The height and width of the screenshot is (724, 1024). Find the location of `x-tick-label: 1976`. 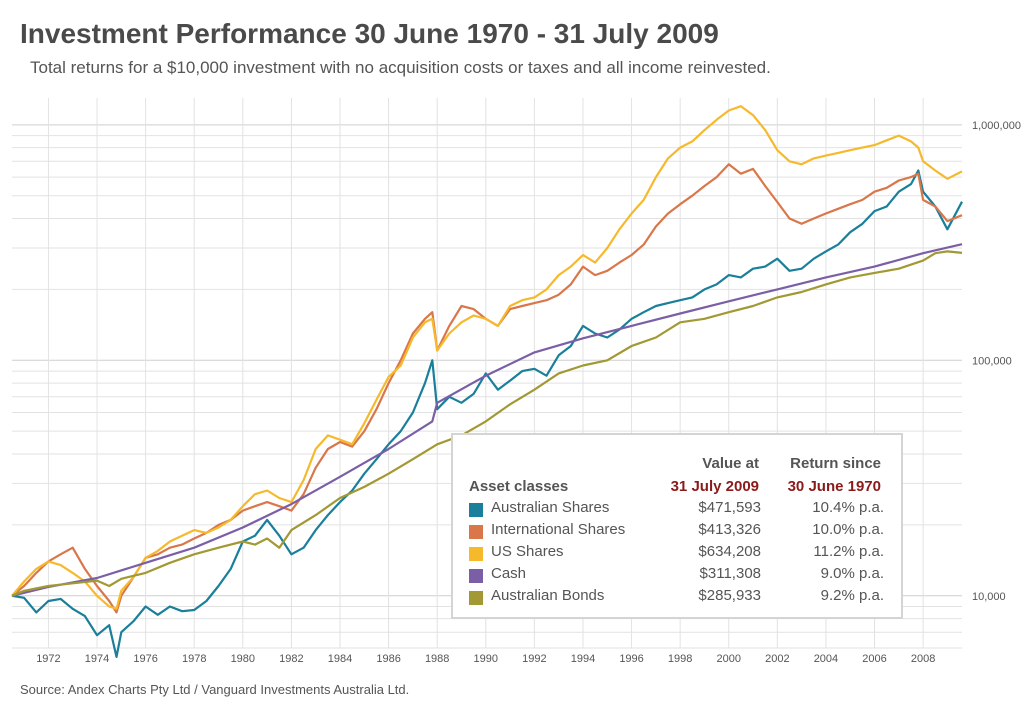

x-tick-label: 1976 is located at coordinates (145, 659).